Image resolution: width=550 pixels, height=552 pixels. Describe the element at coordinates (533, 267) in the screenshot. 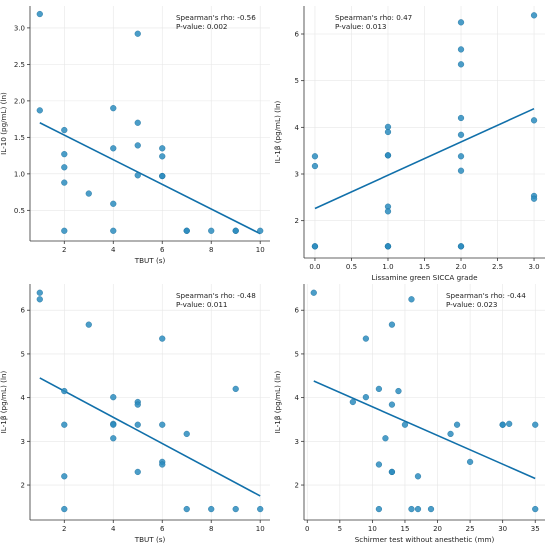

I see `x-tick-label: 3.0` at that location.